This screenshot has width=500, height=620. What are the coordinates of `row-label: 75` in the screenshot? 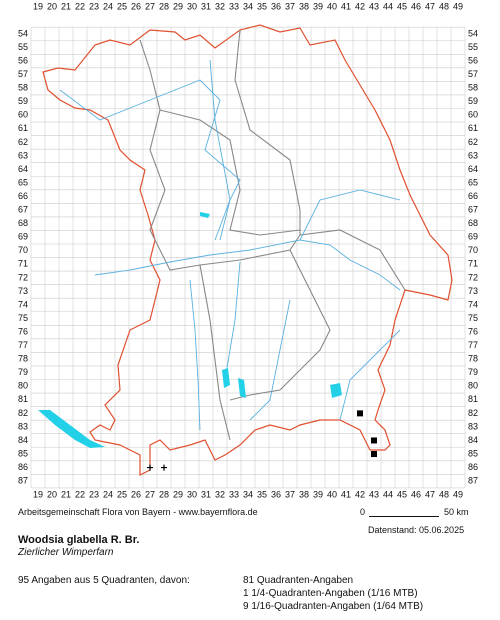 It's located at (473, 318).